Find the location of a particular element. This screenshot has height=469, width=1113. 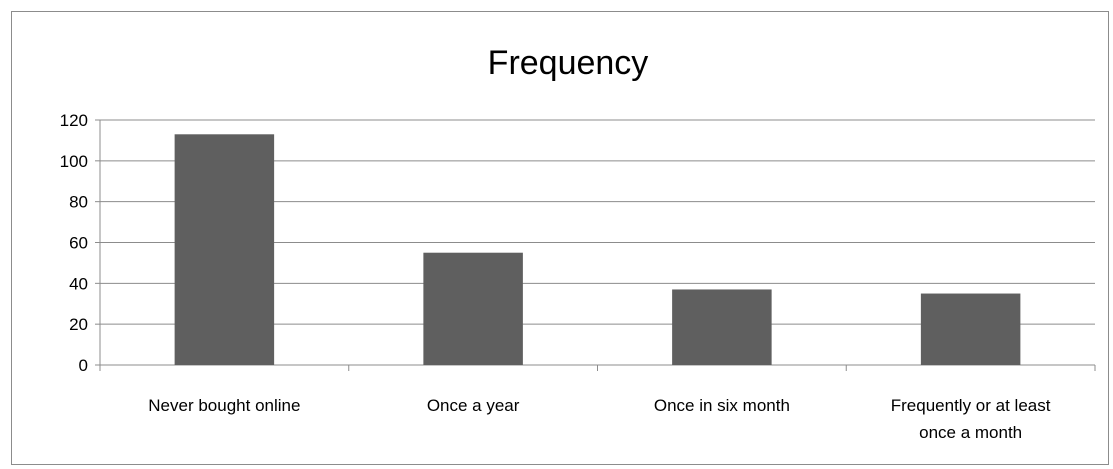

y-tick-label: 80 is located at coordinates (78, 202).